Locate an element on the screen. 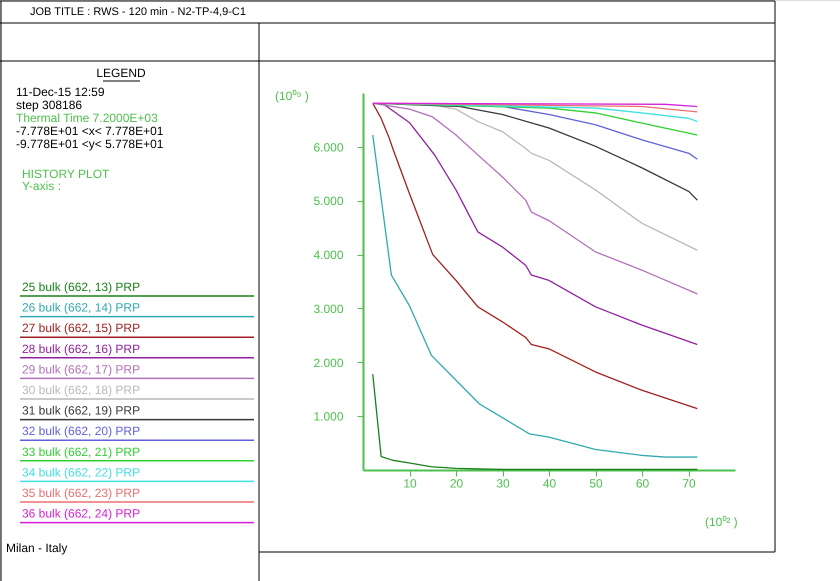 This screenshot has width=840, height=581. y-axis-title: (10⁰⁹ ) is located at coordinates (292, 96).